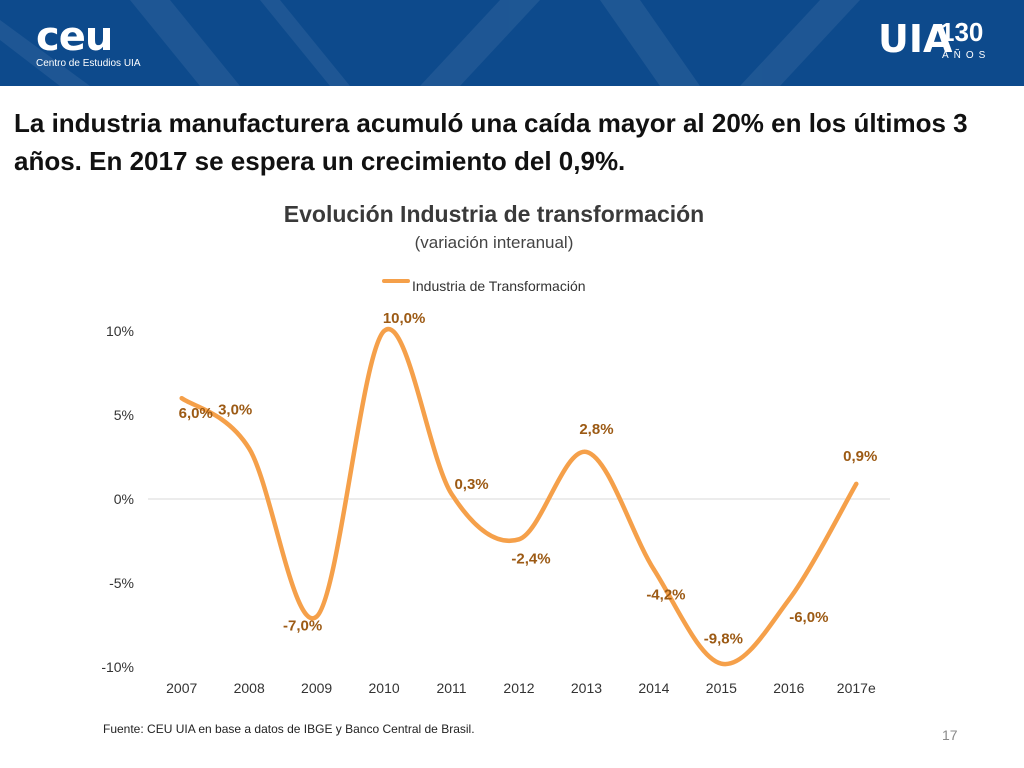 Image resolution: width=1024 pixels, height=768 pixels. Describe the element at coordinates (430, 43) in the screenshot. I see `header-pattern` at that location.